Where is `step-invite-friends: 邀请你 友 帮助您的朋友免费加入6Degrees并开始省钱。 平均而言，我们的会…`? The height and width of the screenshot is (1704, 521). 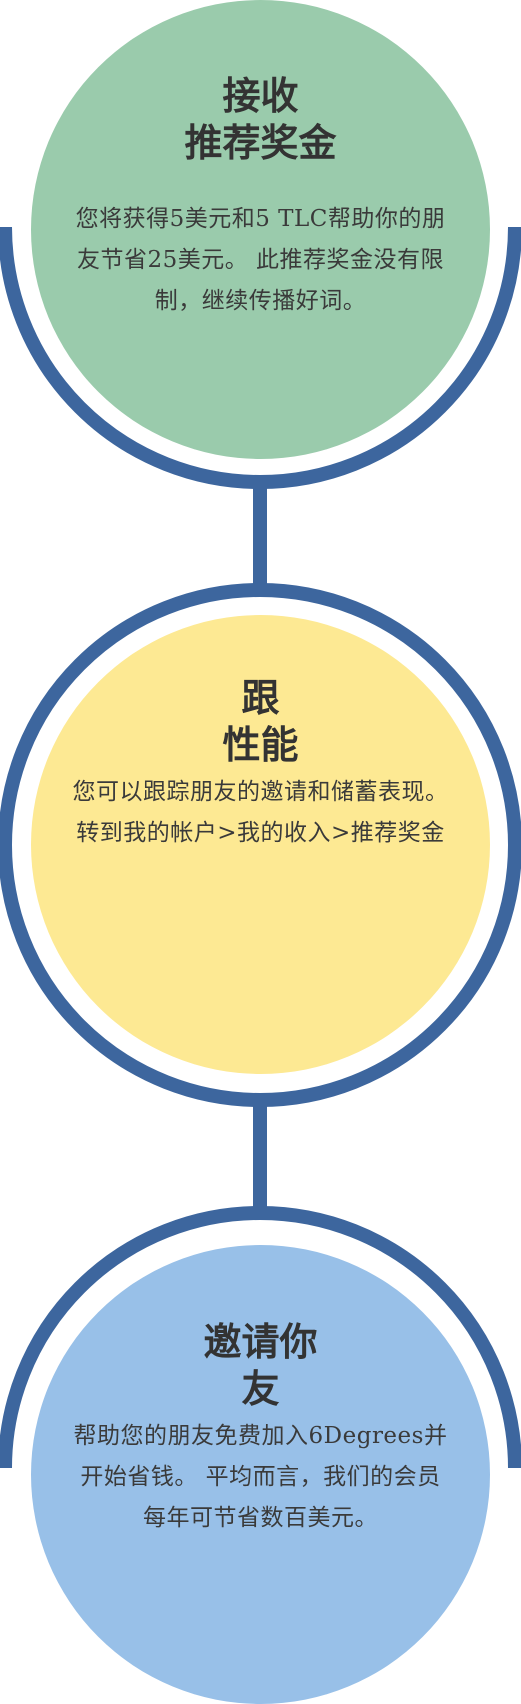 step-invite-friends: 邀请你 友 帮助您的朋友免费加入6Degrees并开始省钱。 平均而言，我们的会… is located at coordinates (260, 1428).